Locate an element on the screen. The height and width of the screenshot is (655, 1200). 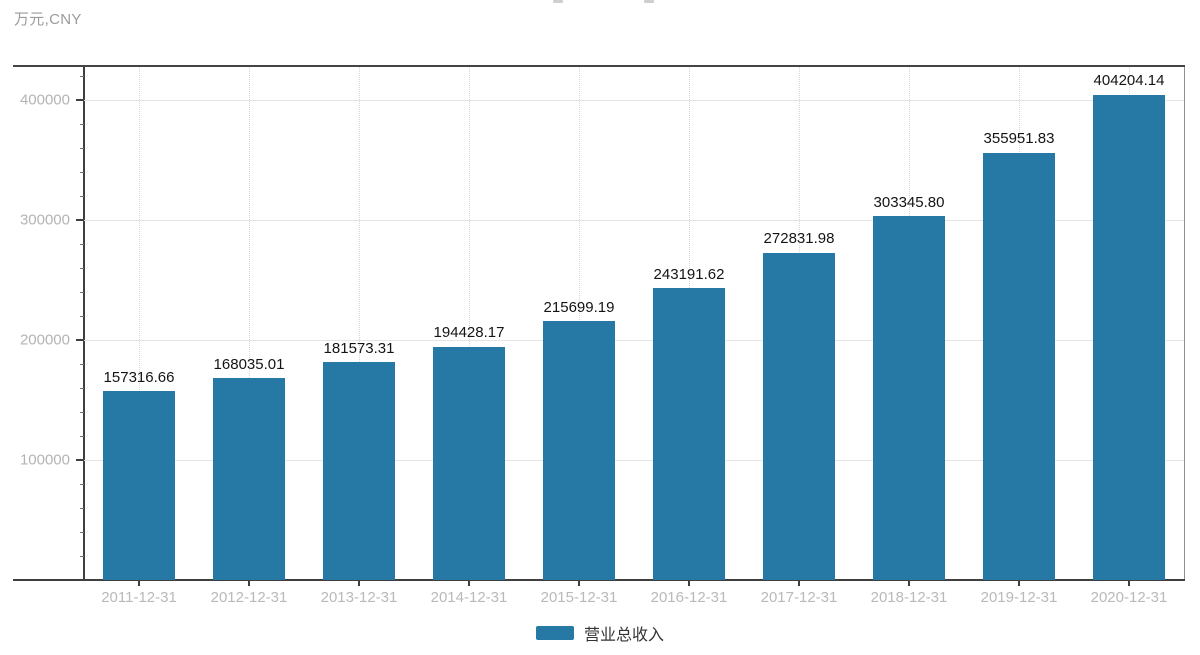
bar-value-label: 168035.01 is located at coordinates (249, 364).